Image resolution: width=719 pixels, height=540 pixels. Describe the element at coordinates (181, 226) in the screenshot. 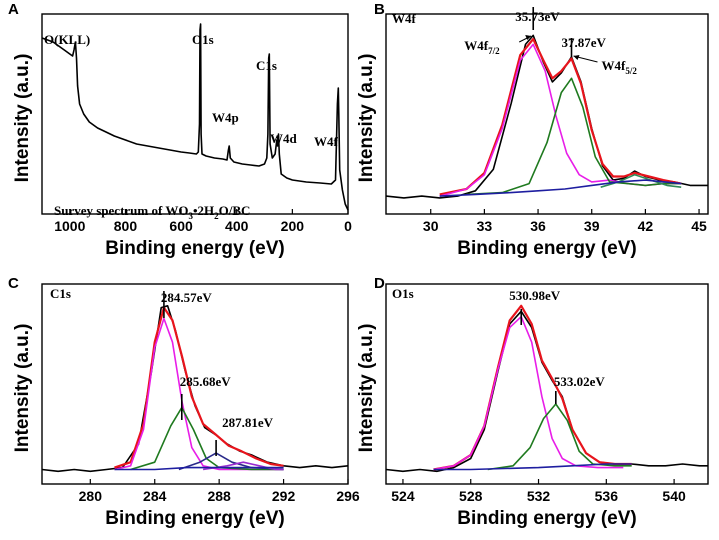

I see `x-tick-label: 600` at that location.